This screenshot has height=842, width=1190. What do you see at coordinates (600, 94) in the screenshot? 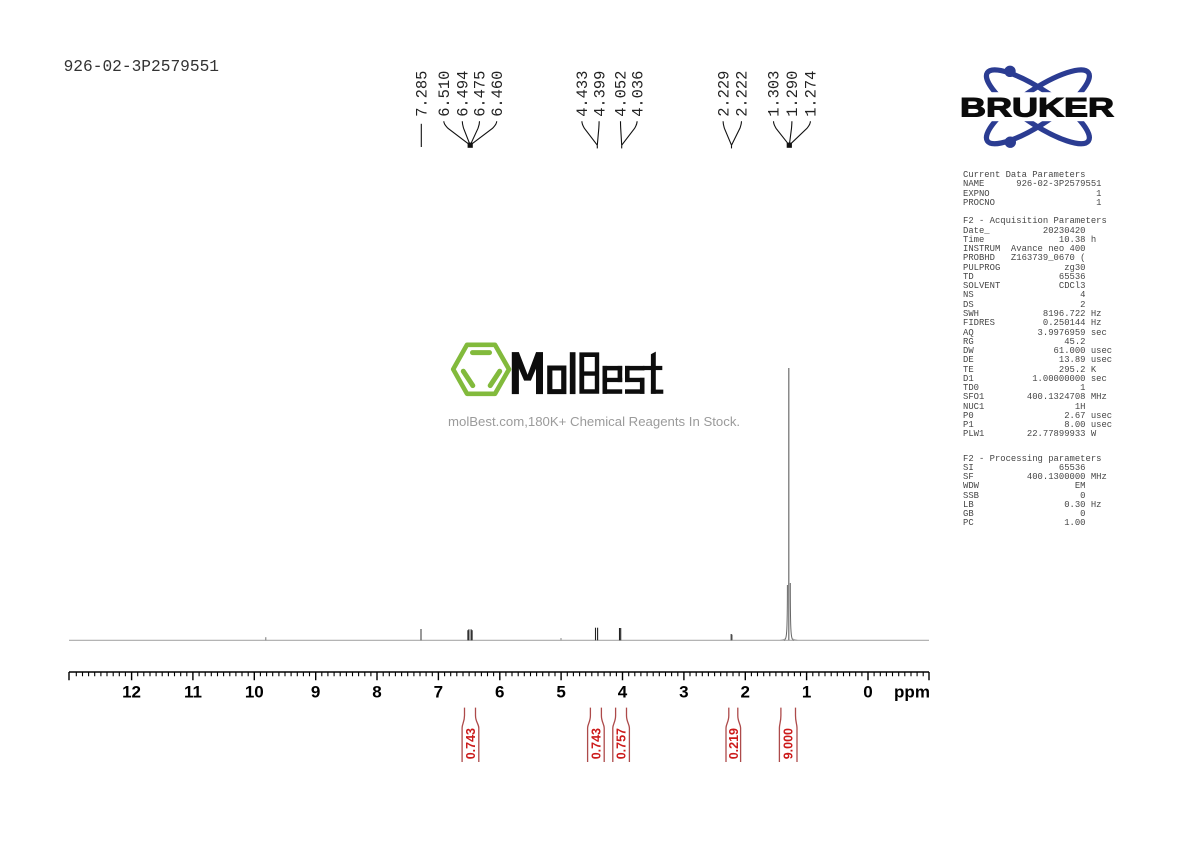
I see `svg-text: 4.399` at bounding box center [600, 94].